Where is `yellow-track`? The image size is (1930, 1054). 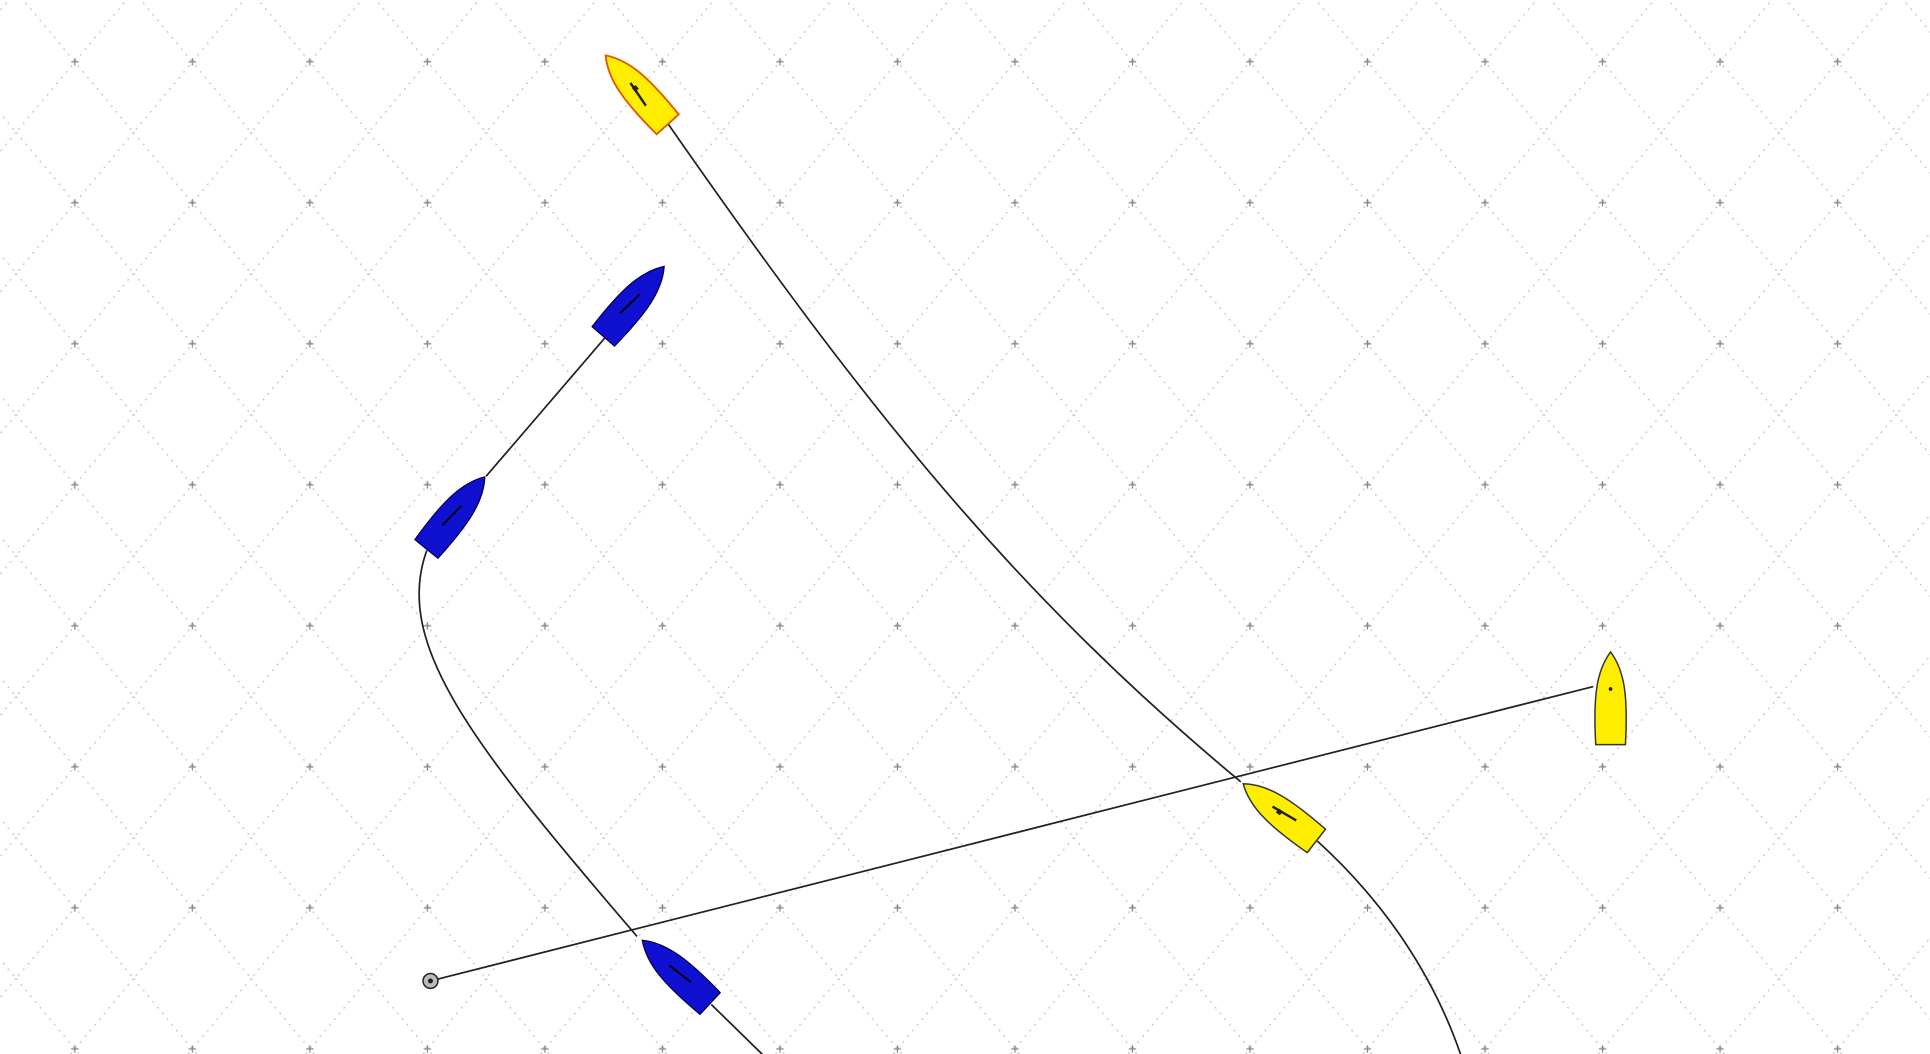 yellow-track is located at coordinates (1389, 947).